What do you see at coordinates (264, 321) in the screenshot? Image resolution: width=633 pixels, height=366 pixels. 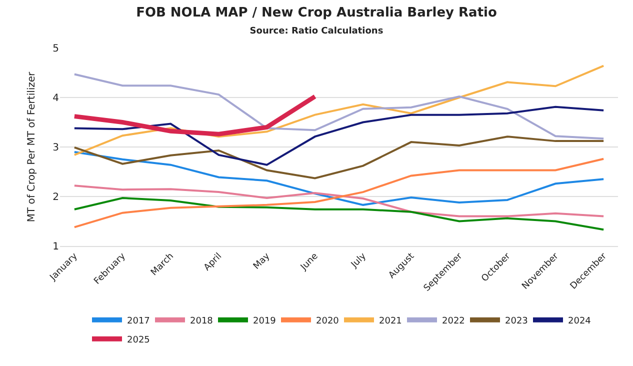 I see `legend-label: 2019` at bounding box center [264, 321].